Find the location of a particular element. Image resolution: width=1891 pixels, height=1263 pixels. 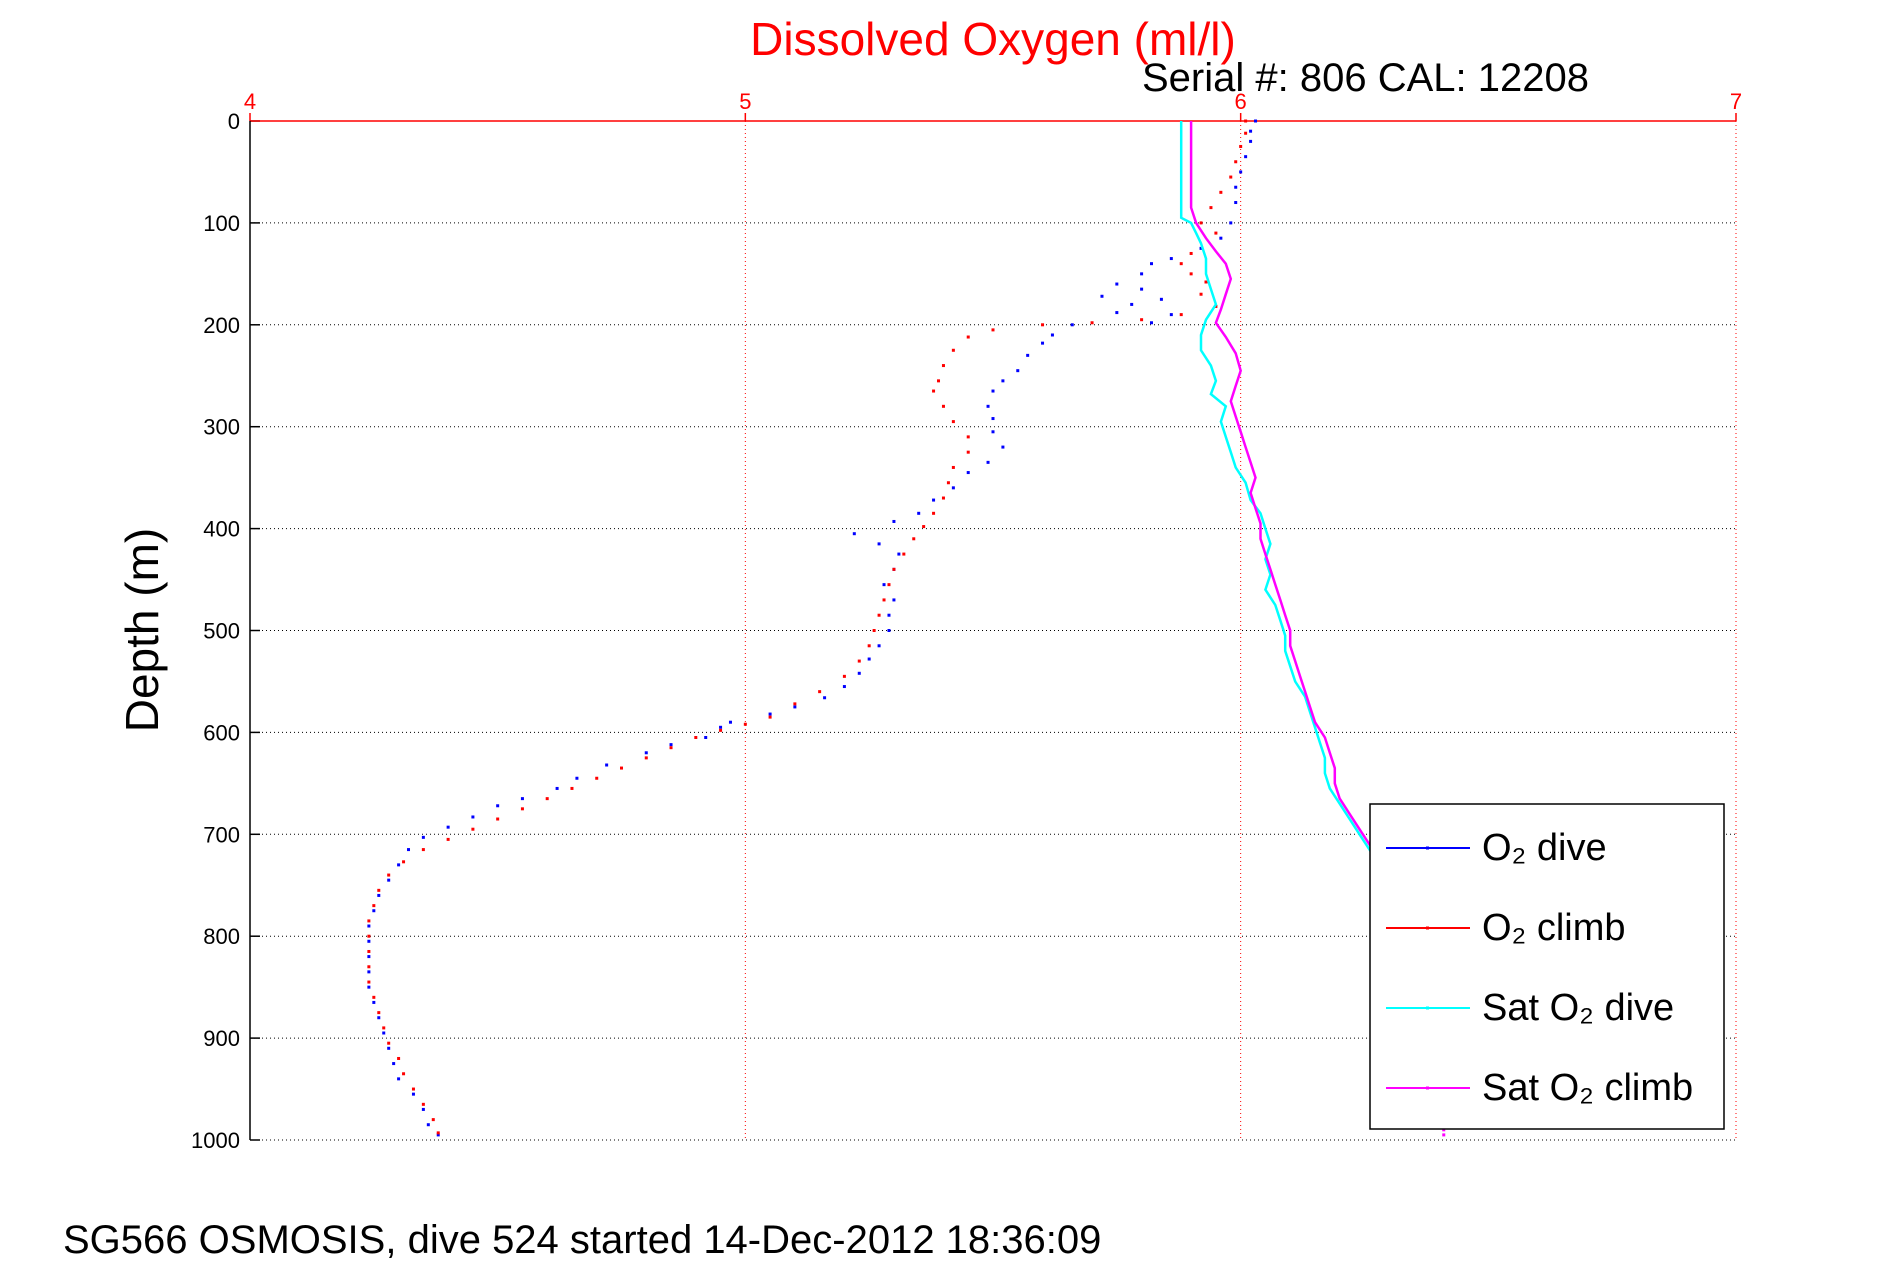

series-line is located at coordinates (1280, 493).